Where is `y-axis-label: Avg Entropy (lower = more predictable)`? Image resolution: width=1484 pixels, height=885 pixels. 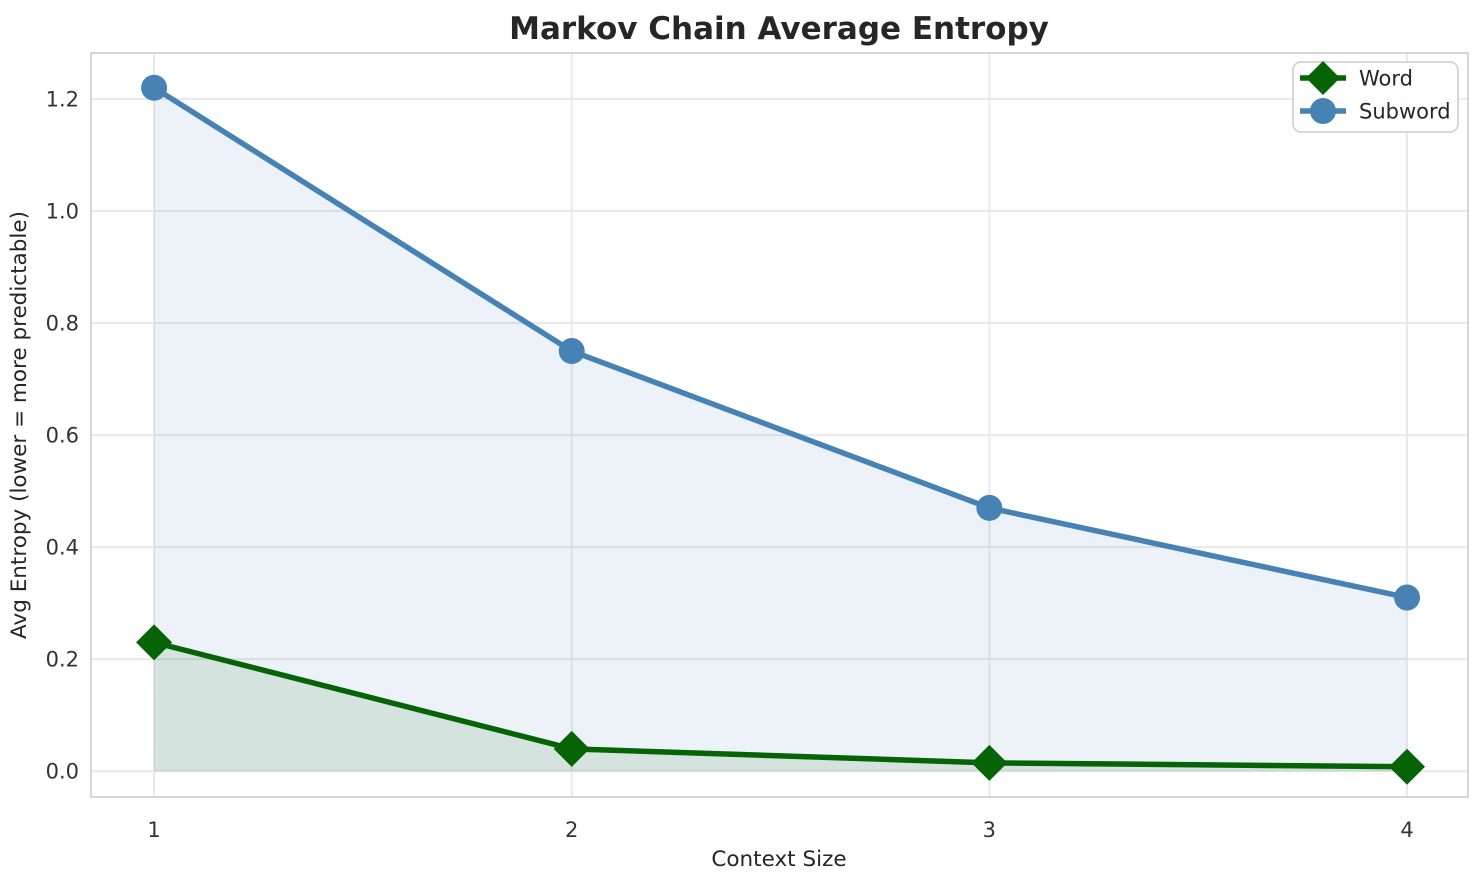
y-axis-label: Avg Entropy (lower = more predictable) is located at coordinates (19, 425).